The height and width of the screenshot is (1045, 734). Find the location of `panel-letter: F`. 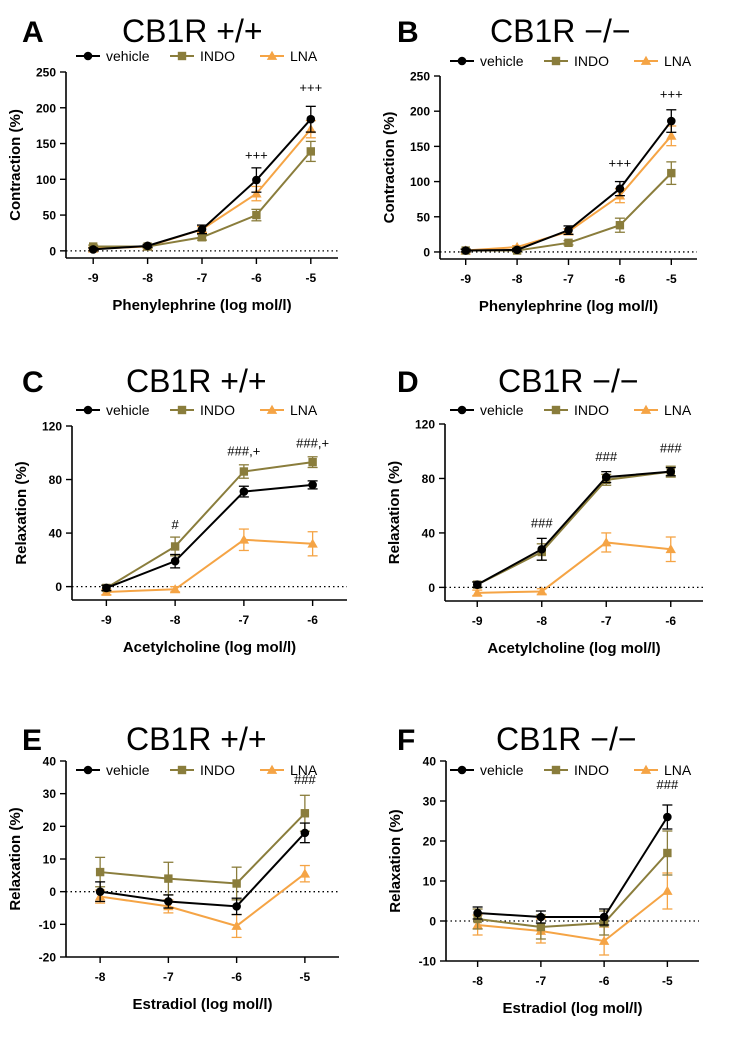

panel-letter: F is located at coordinates (406, 740).